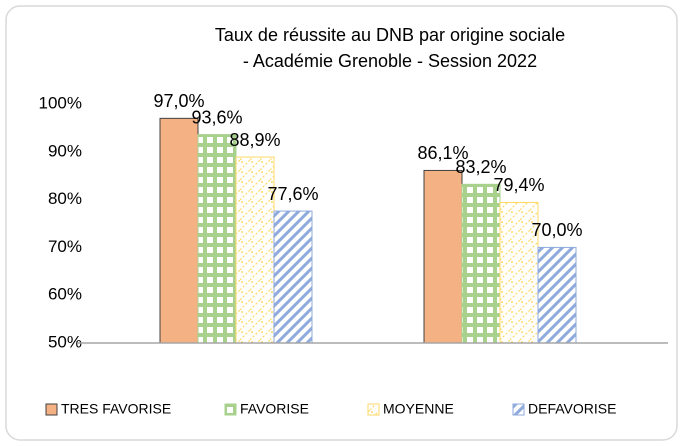 The image size is (683, 446). What do you see at coordinates (65, 294) in the screenshot?
I see `y-tick-label: 60%` at bounding box center [65, 294].